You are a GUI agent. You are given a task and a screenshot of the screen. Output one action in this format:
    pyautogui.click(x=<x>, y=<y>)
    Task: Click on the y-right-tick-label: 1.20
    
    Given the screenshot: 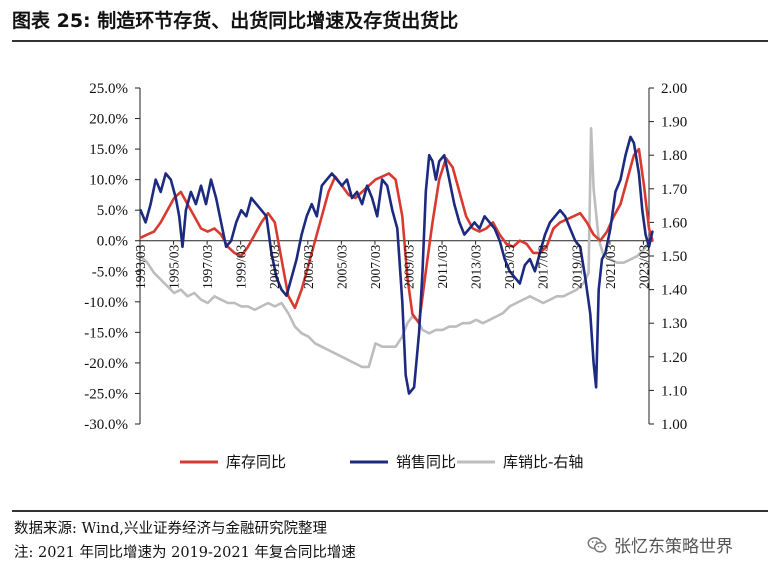 What is the action you would take?
    pyautogui.click(x=674, y=358)
    